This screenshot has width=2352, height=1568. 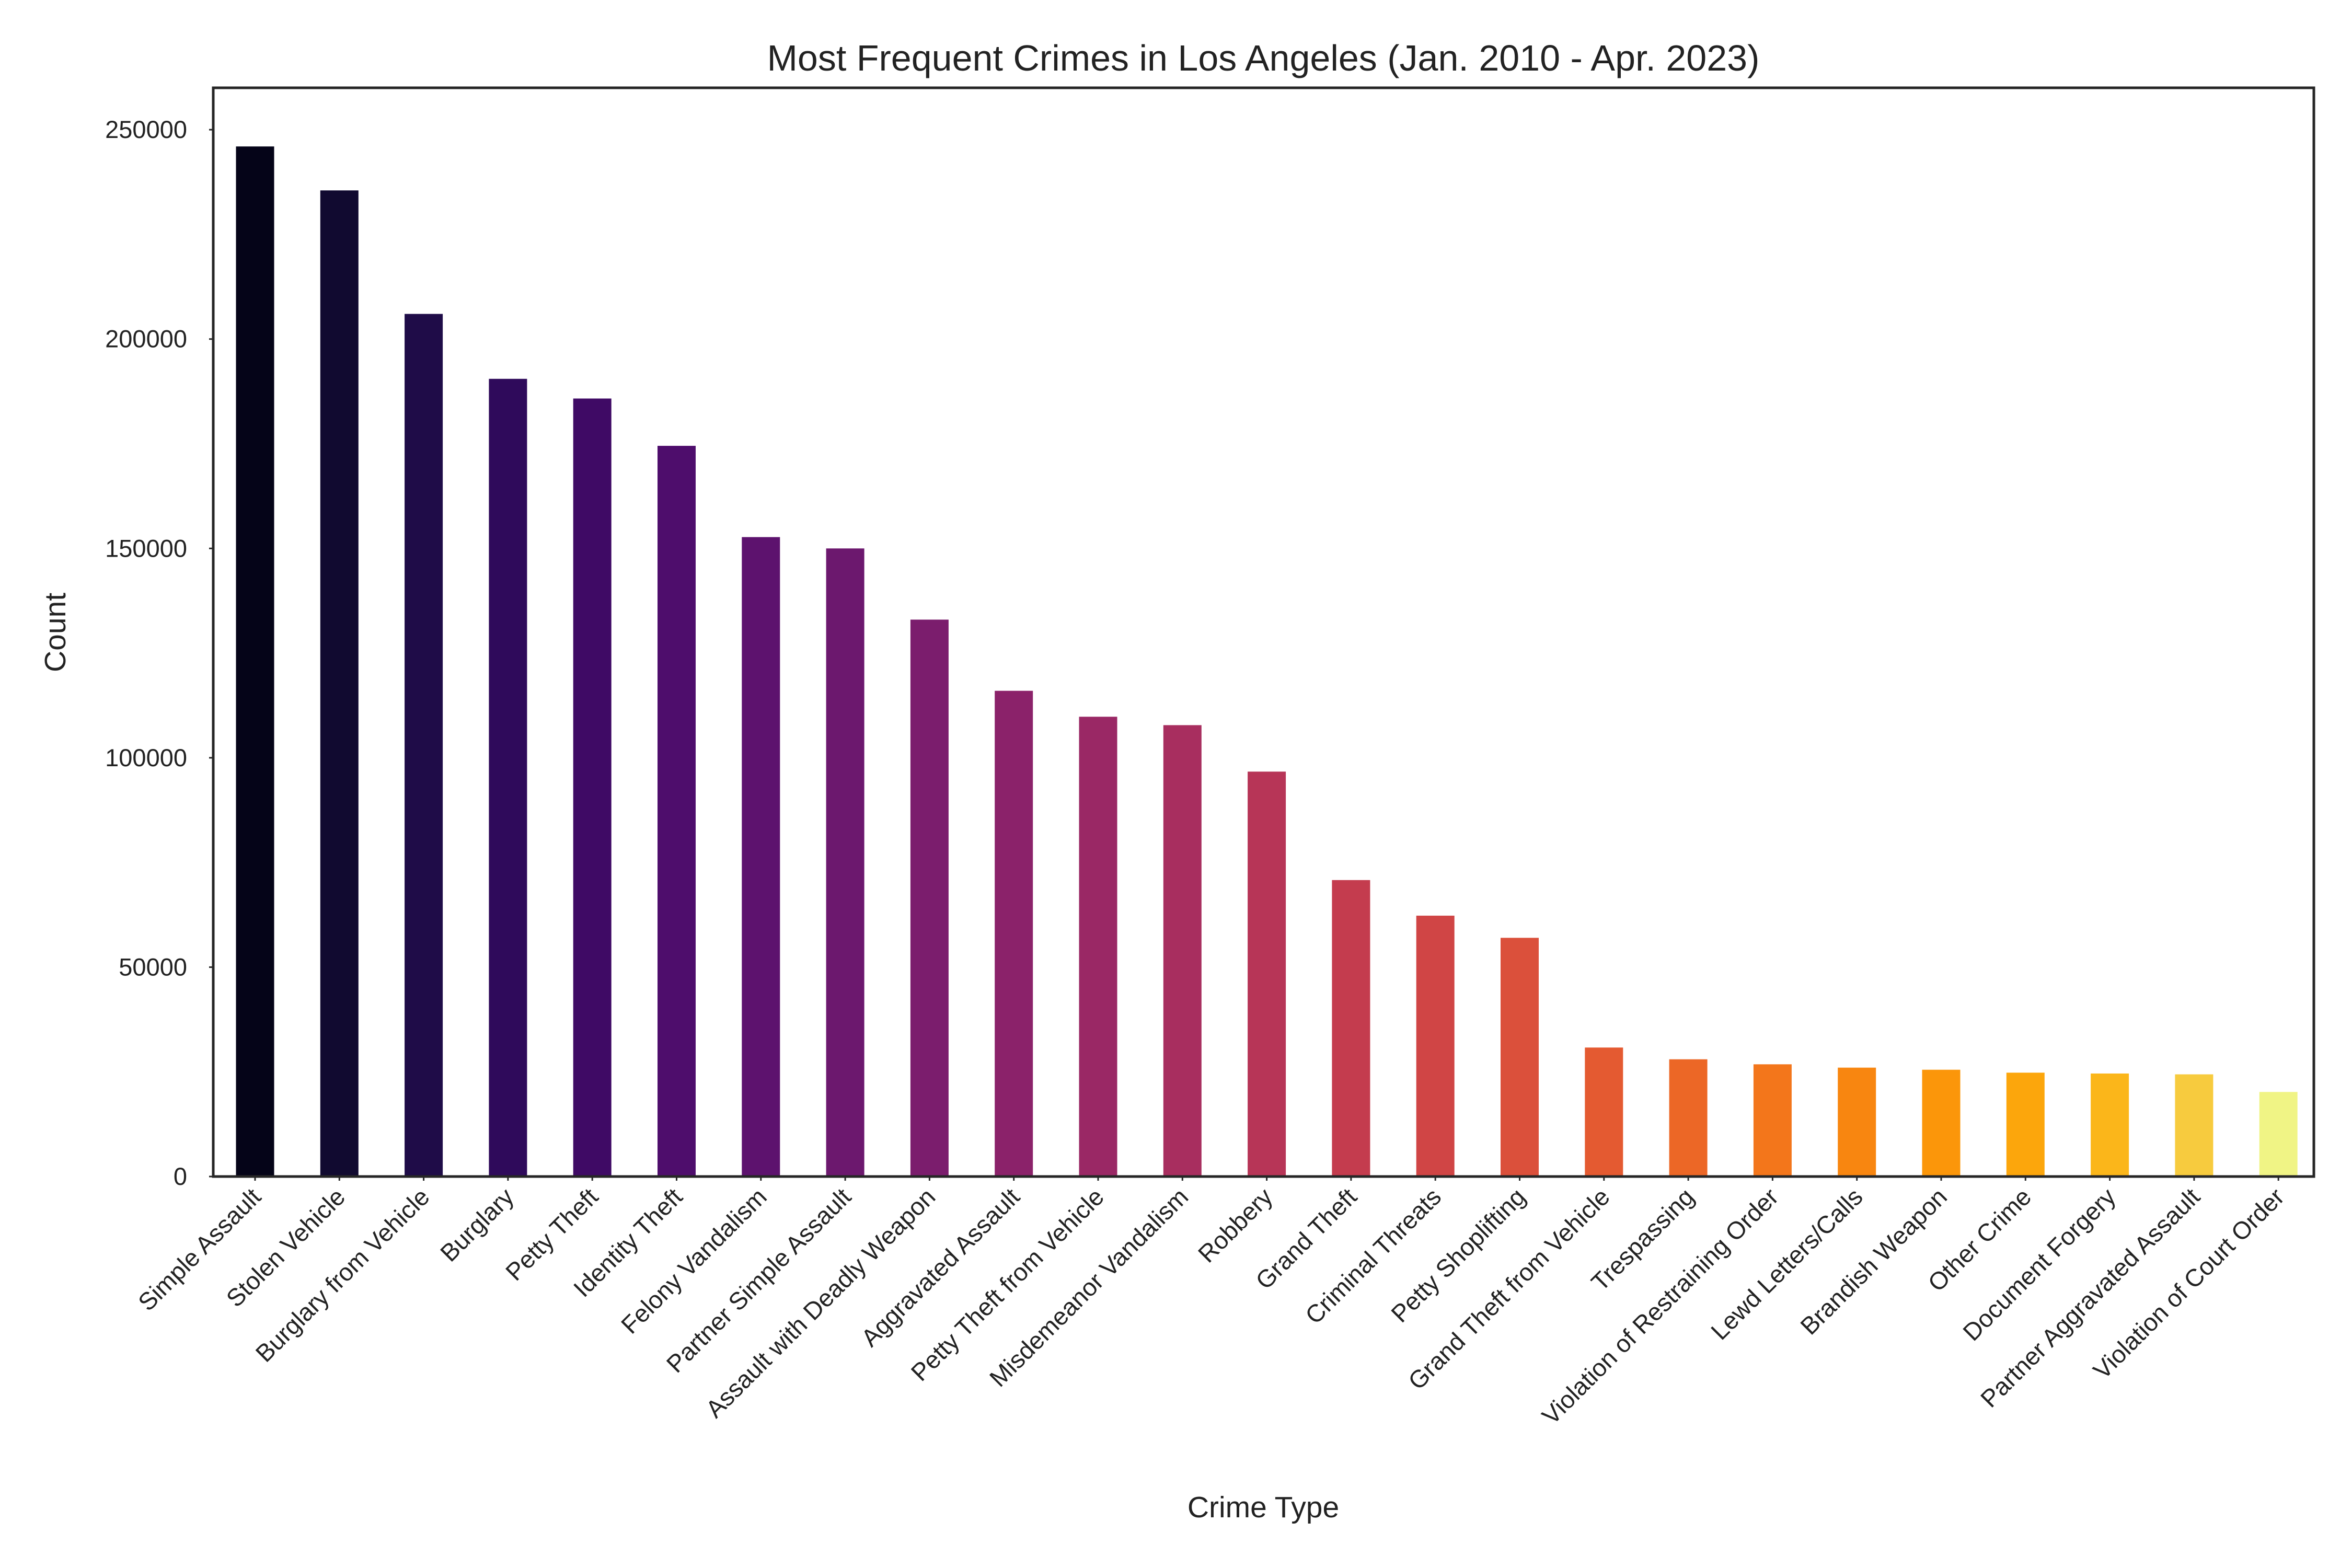 I want to click on y-tick-label: 100000, so click(x=146, y=757).